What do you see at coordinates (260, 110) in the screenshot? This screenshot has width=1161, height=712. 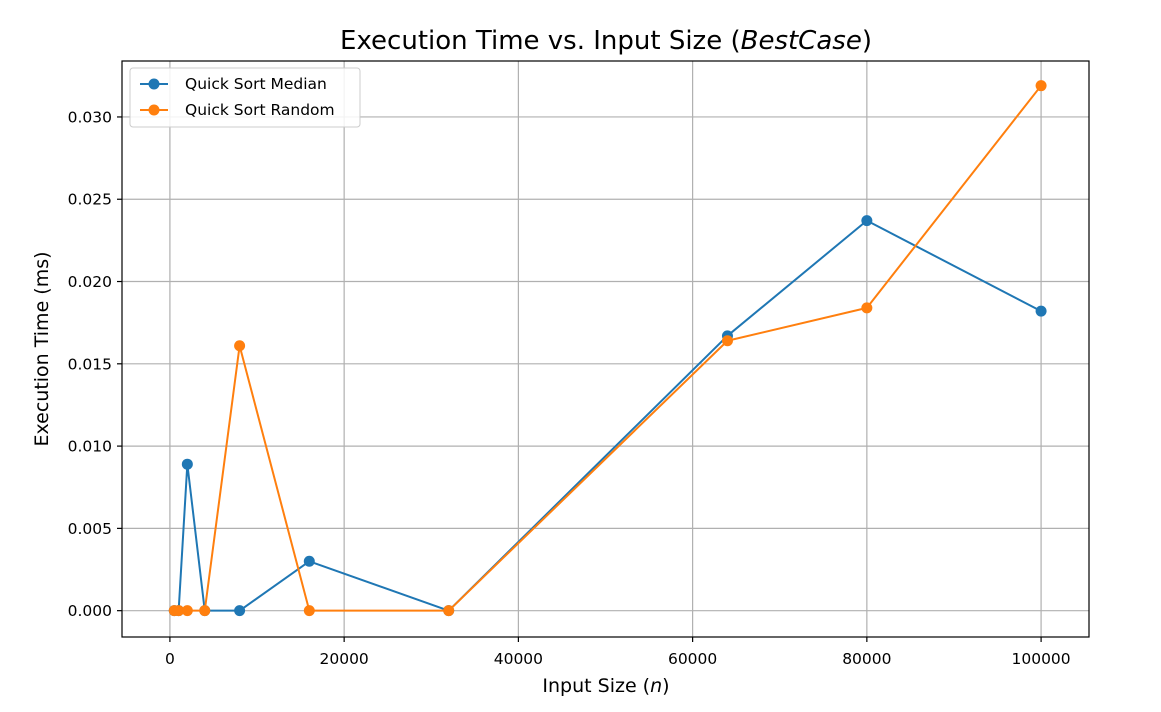 I see `legend-label-quick-sort-random: Quick Sort Random` at bounding box center [260, 110].